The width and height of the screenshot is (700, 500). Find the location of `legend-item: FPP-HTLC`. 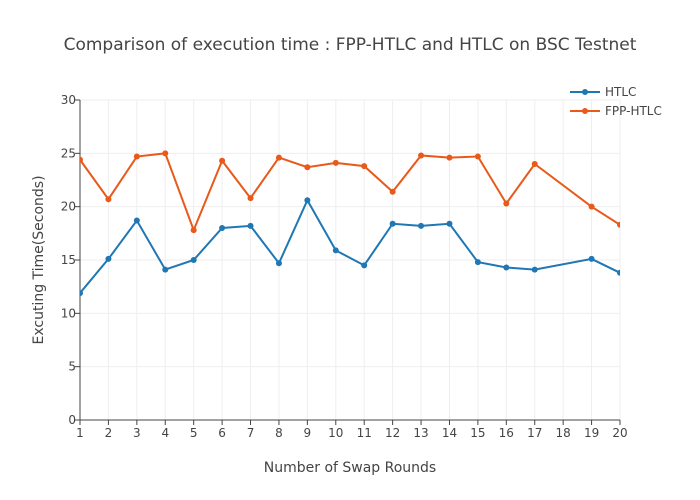

legend-item: FPP-HTLC is located at coordinates (616, 111).